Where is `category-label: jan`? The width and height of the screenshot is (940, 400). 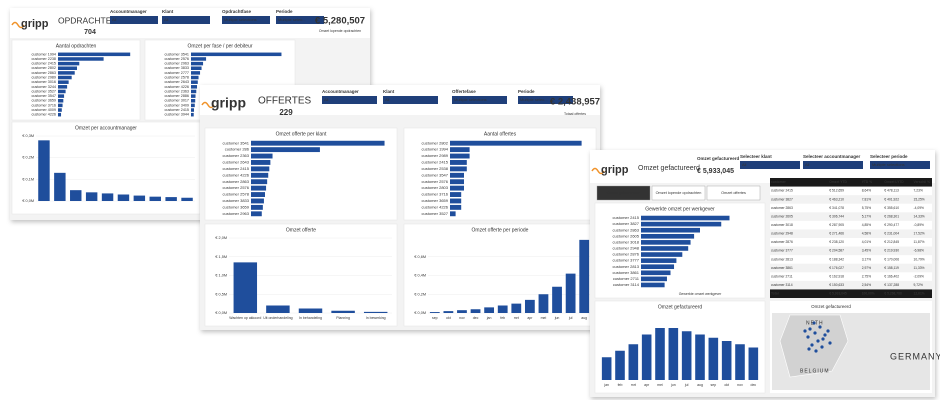 category-label: jan is located at coordinates (489, 318).